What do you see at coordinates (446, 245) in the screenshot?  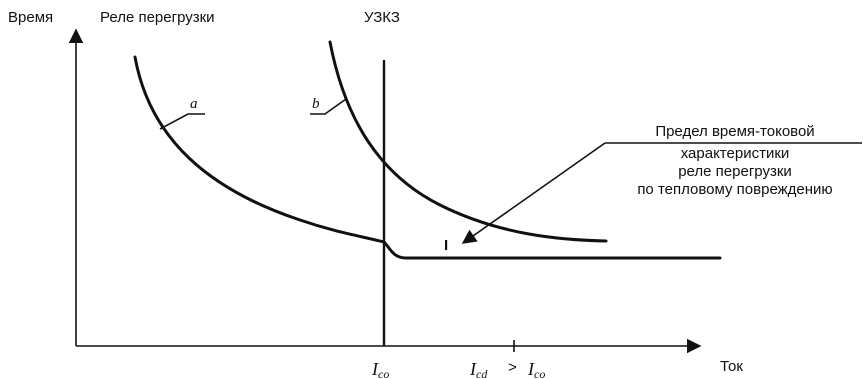 I see `intersection-marker: I` at bounding box center [446, 245].